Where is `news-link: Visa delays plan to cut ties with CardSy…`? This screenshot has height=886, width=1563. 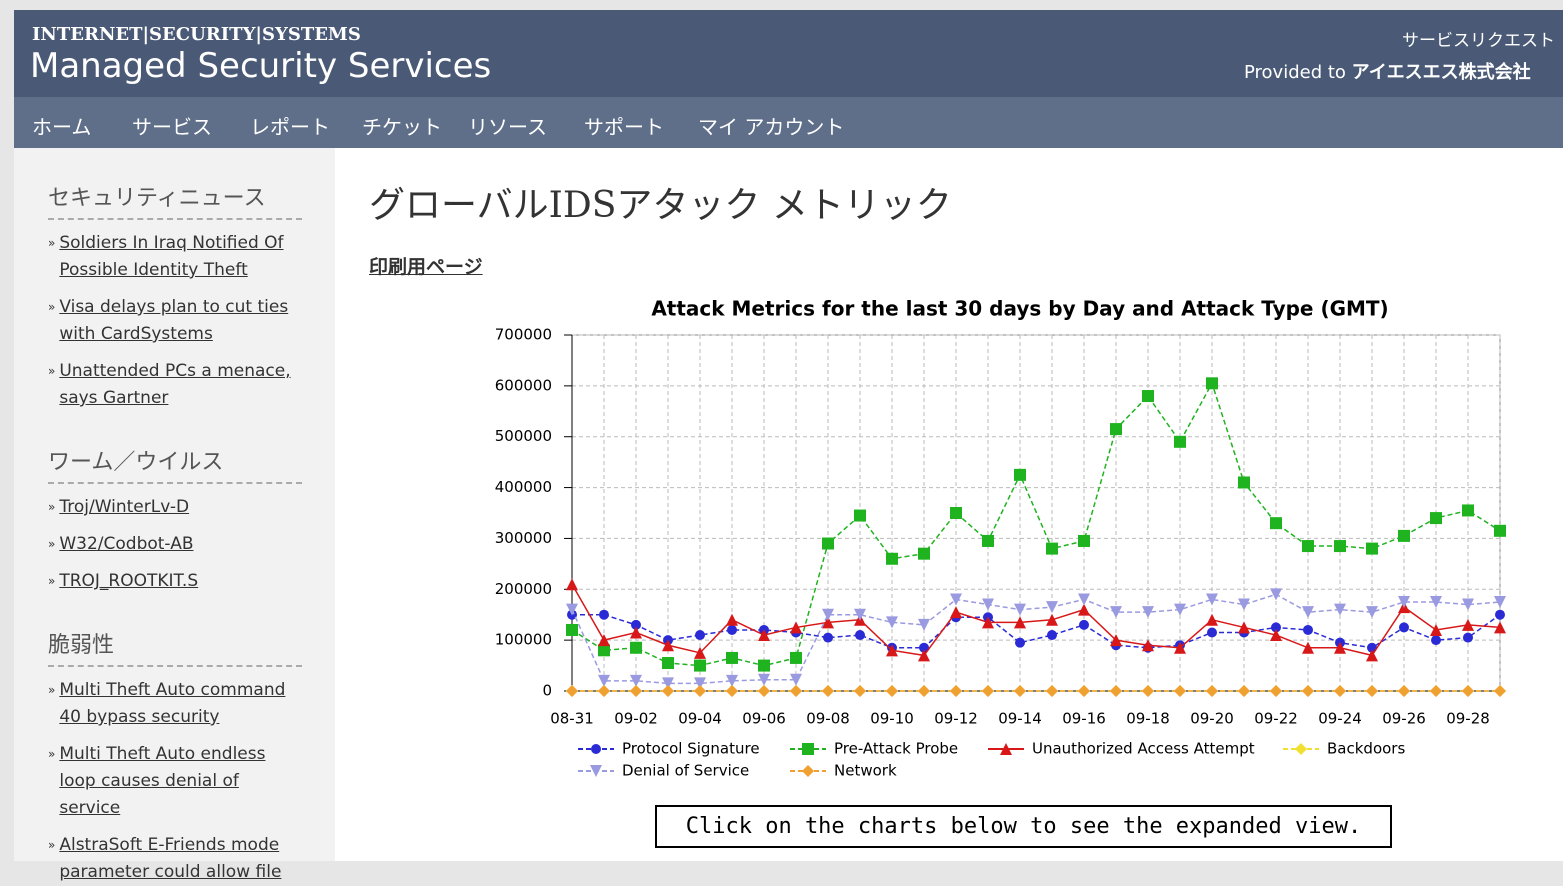
news-link: Visa delays plan to cut ties with CardSy… is located at coordinates (174, 320).